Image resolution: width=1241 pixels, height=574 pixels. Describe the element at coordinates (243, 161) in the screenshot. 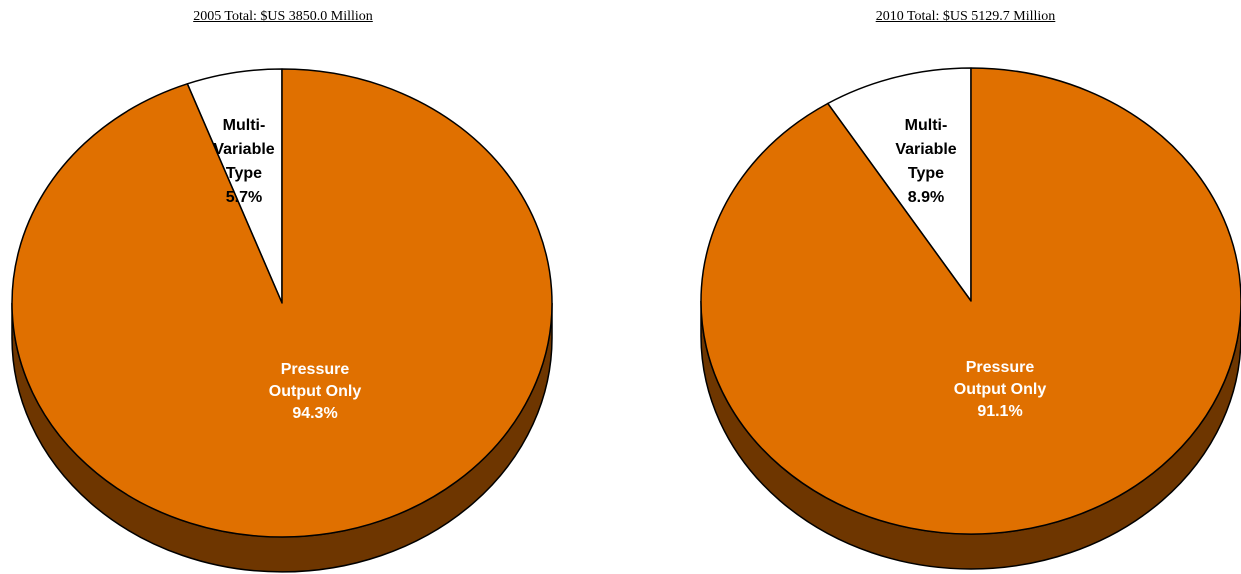

I see `label-multi-variable-2005: Multi-Variable Type 5.7%` at that location.